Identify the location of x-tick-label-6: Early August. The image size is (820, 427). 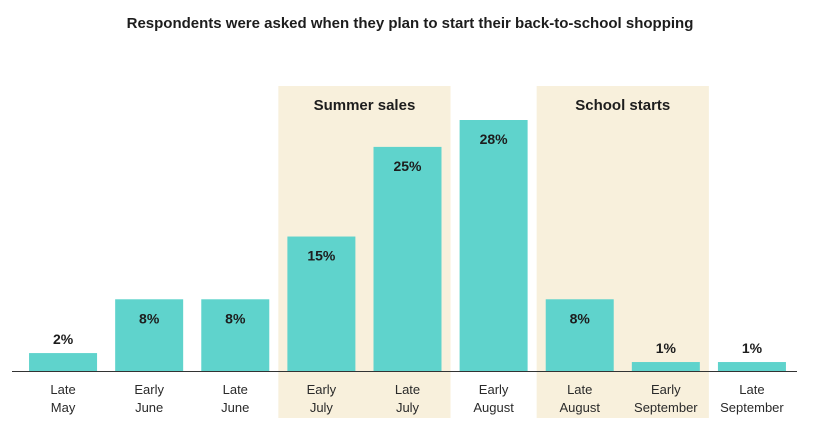
(493, 398).